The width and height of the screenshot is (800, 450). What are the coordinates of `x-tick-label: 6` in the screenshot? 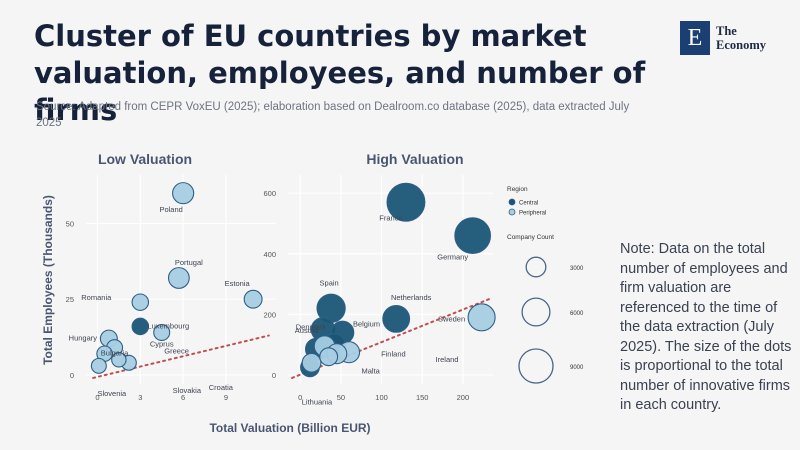 It's located at (183, 397).